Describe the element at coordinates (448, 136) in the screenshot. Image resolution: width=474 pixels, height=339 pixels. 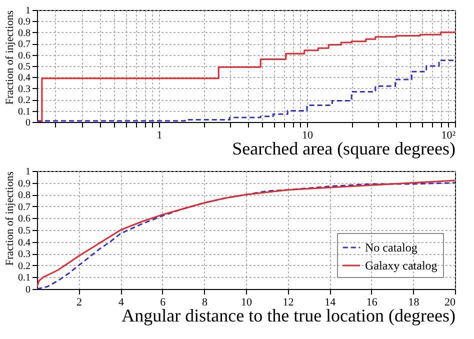
I see `x-tick-label: 10²` at that location.